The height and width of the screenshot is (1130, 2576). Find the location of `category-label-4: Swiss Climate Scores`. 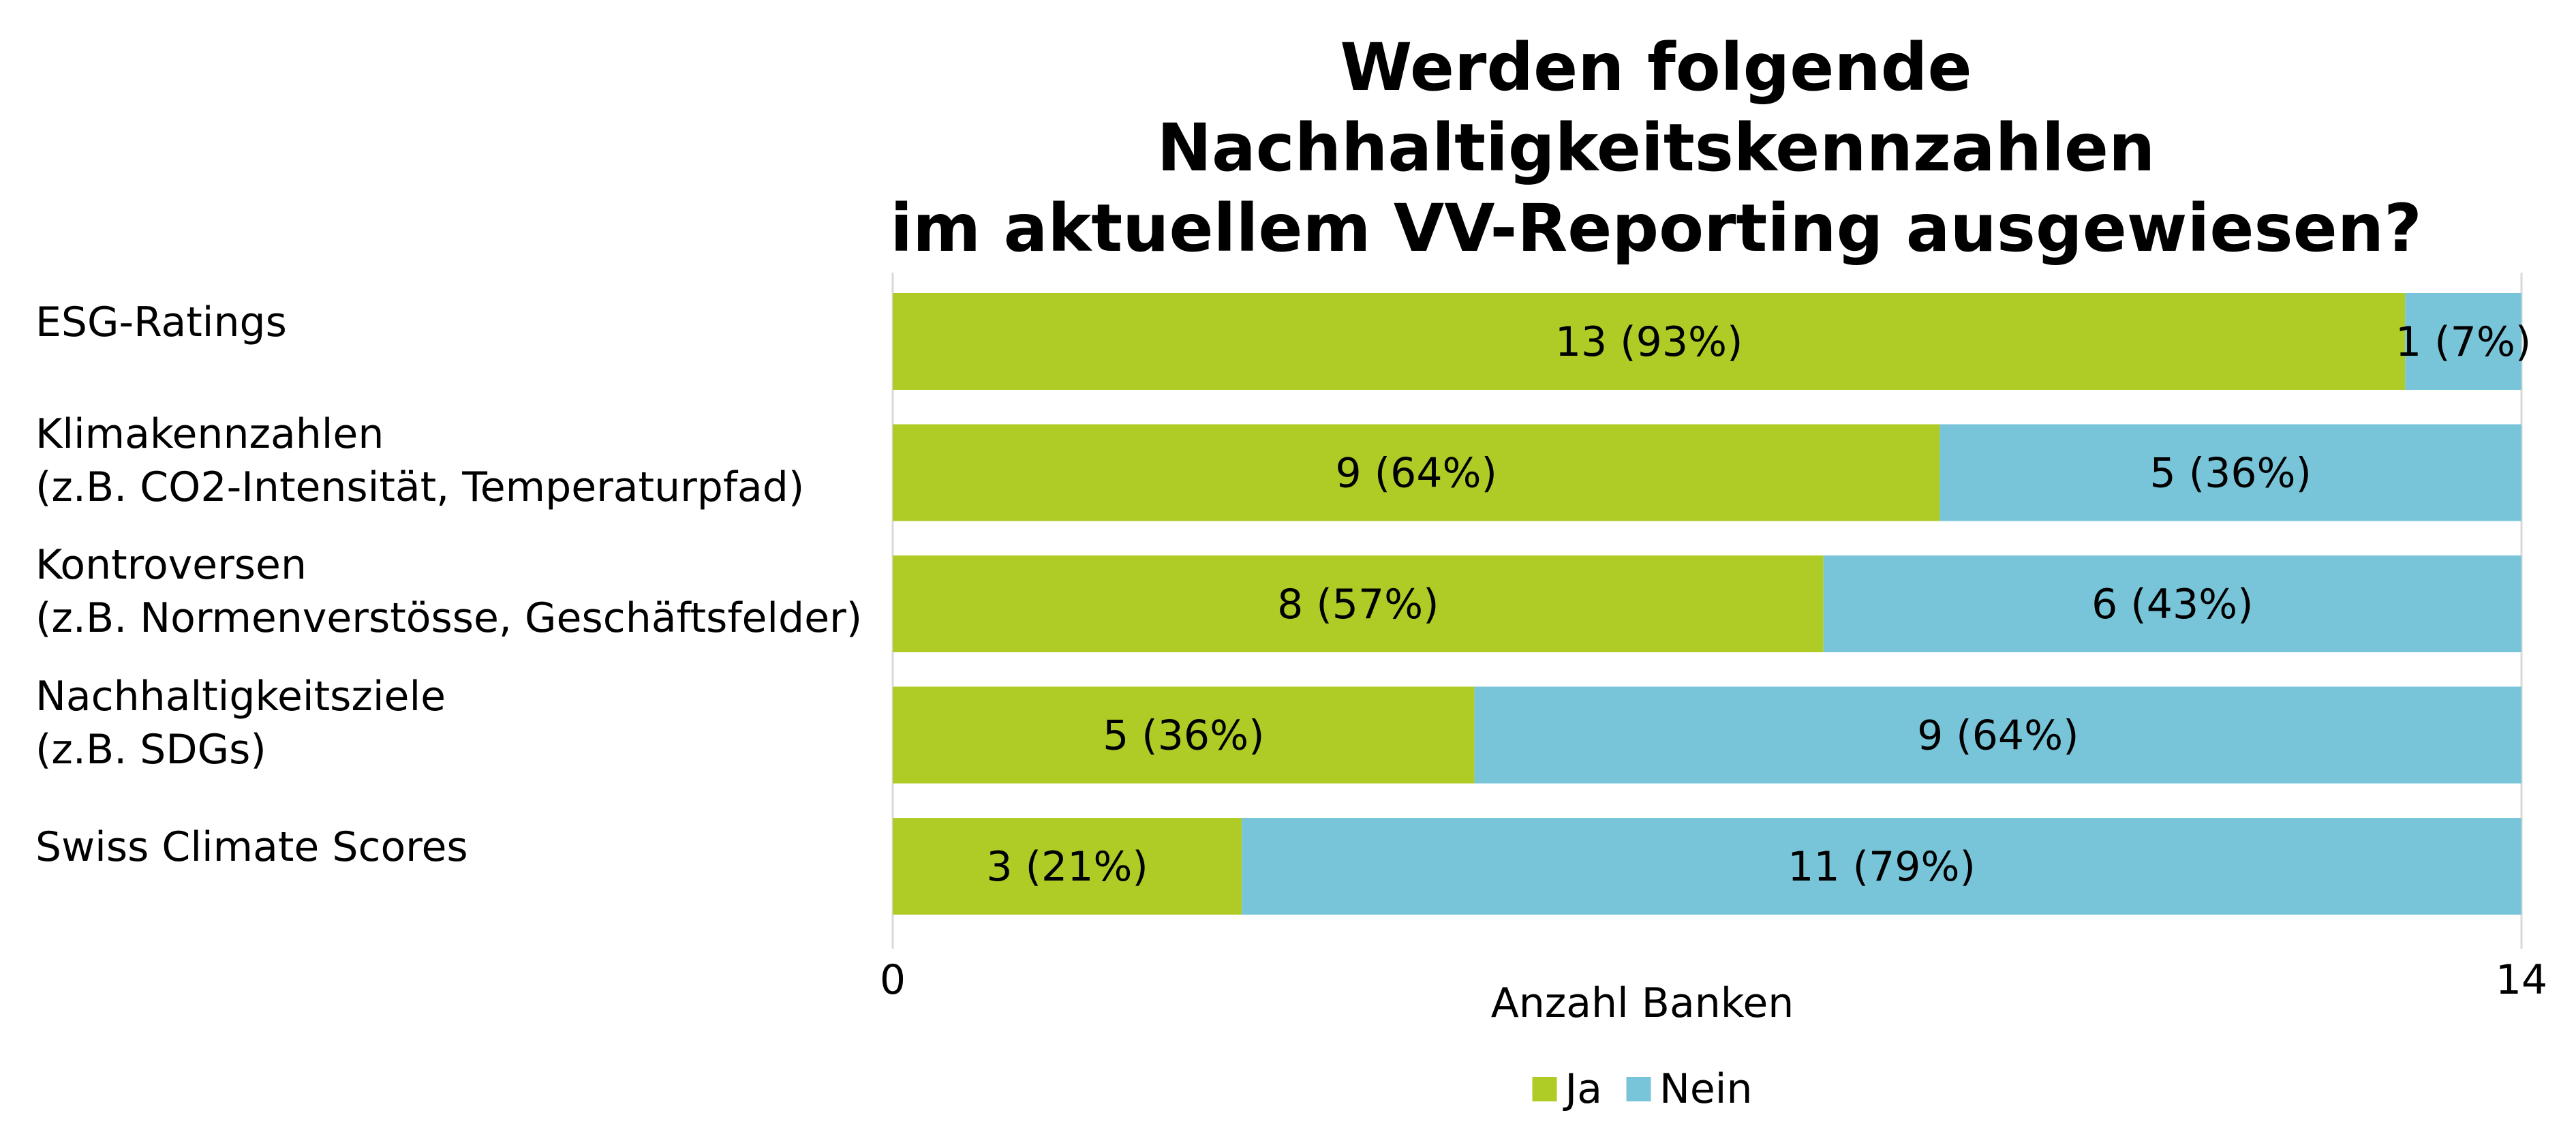

category-label-4: Swiss Climate Scores is located at coordinates (458, 847).